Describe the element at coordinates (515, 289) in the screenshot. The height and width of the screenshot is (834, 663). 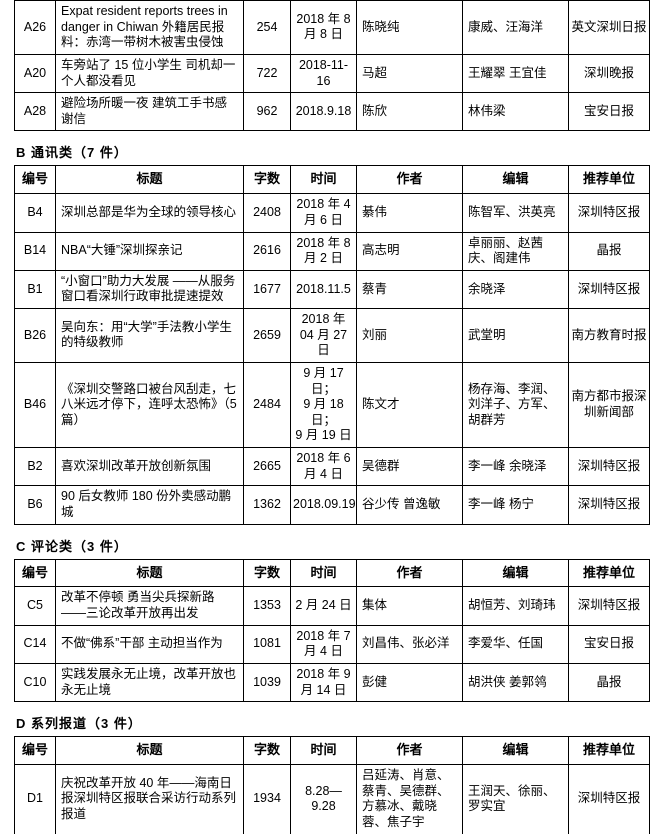
I see `cell-editor: 余晓泽` at that location.